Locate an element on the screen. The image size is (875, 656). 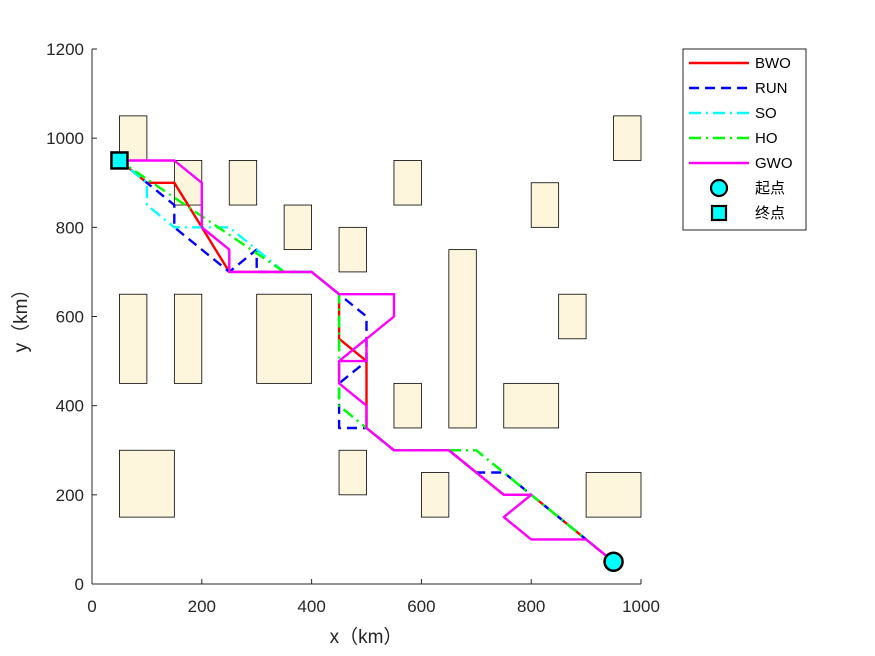
y-tick-label: 1200 is located at coordinates (65, 49).